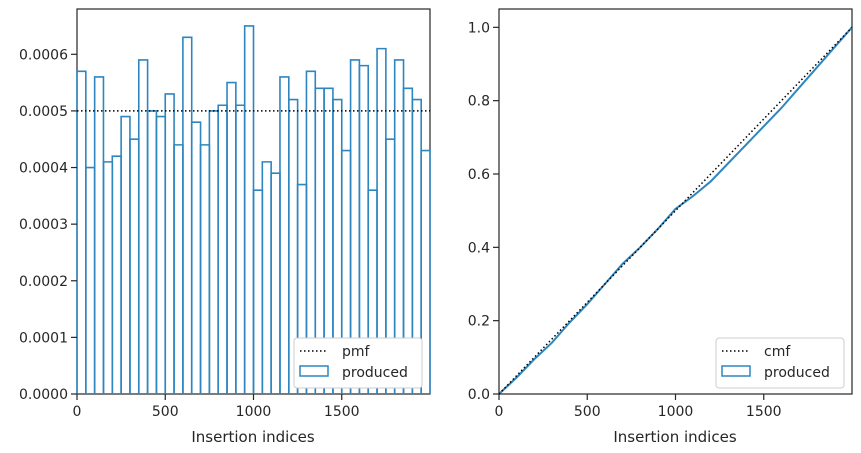 The height and width of the screenshot is (453, 861). I want to click on cmf-x-tick-label: 500, so click(587, 412).